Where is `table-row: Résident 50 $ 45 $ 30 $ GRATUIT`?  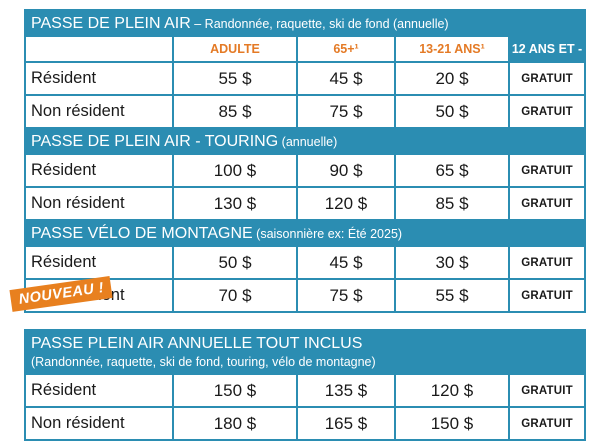
table-row: Résident 50 $ 45 $ 30 $ GRATUIT is located at coordinates (305, 262).